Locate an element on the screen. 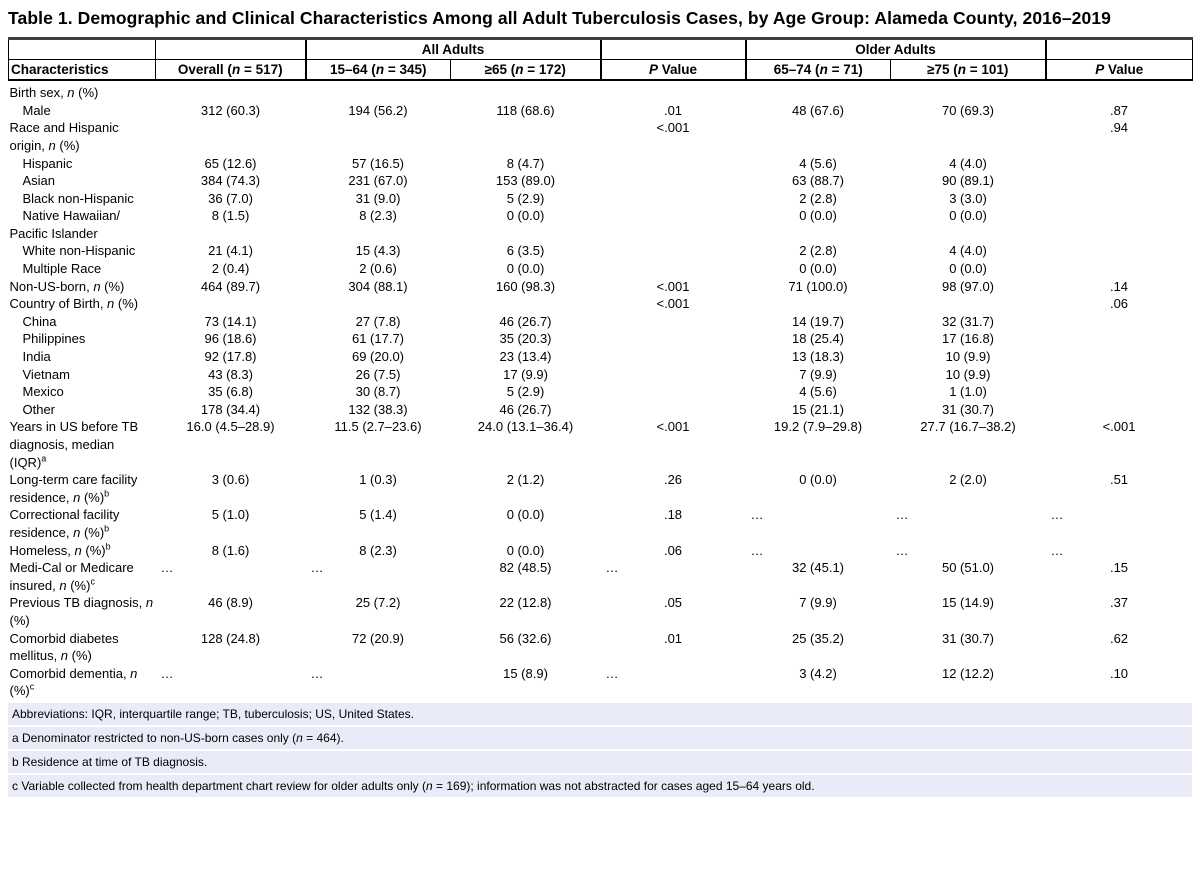 The height and width of the screenshot is (873, 1200). row-label: Vietnam is located at coordinates (46, 374).